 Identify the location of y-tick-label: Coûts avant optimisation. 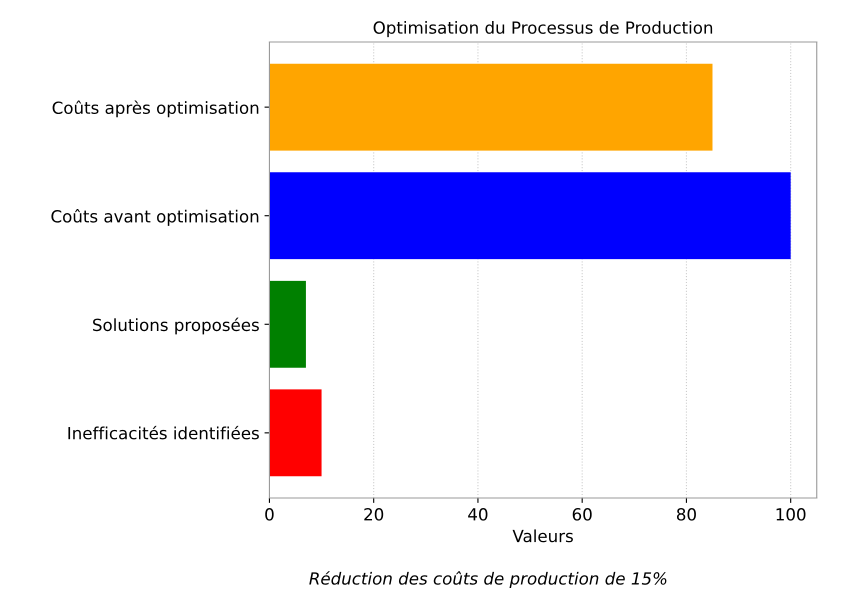
(154, 217).